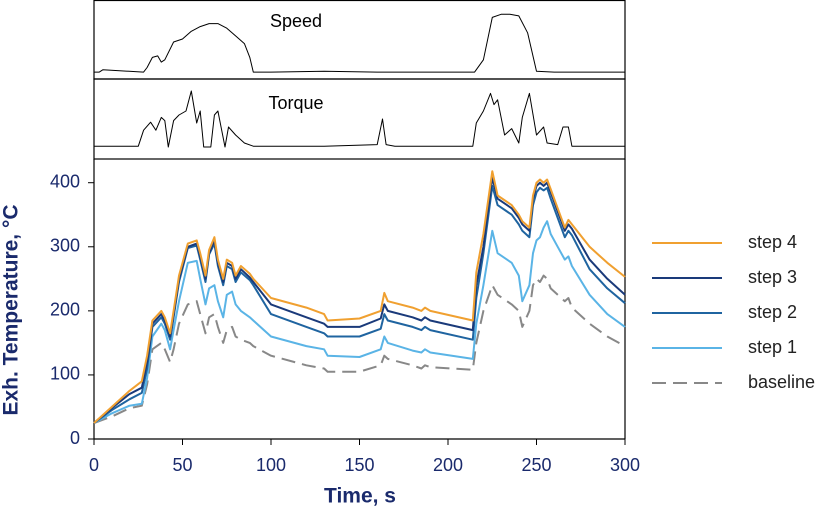 This screenshot has height=510, width=822. I want to click on x-tick-label: 300, so click(625, 465).